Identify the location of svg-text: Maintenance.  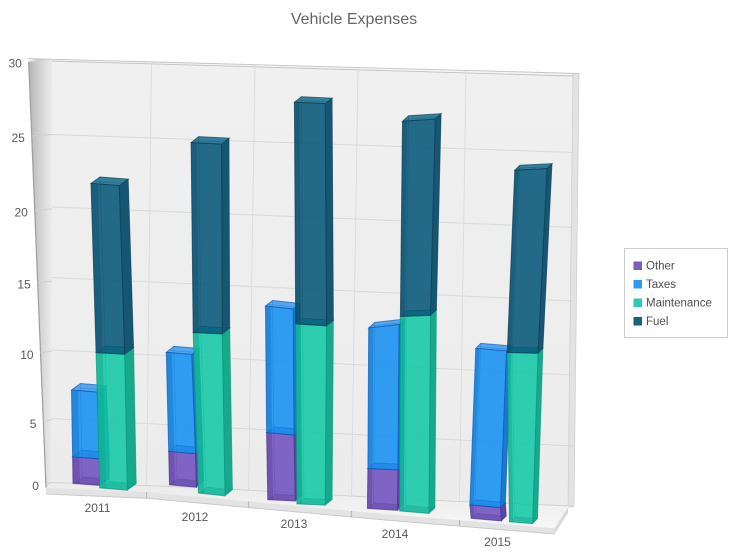
(679, 304).